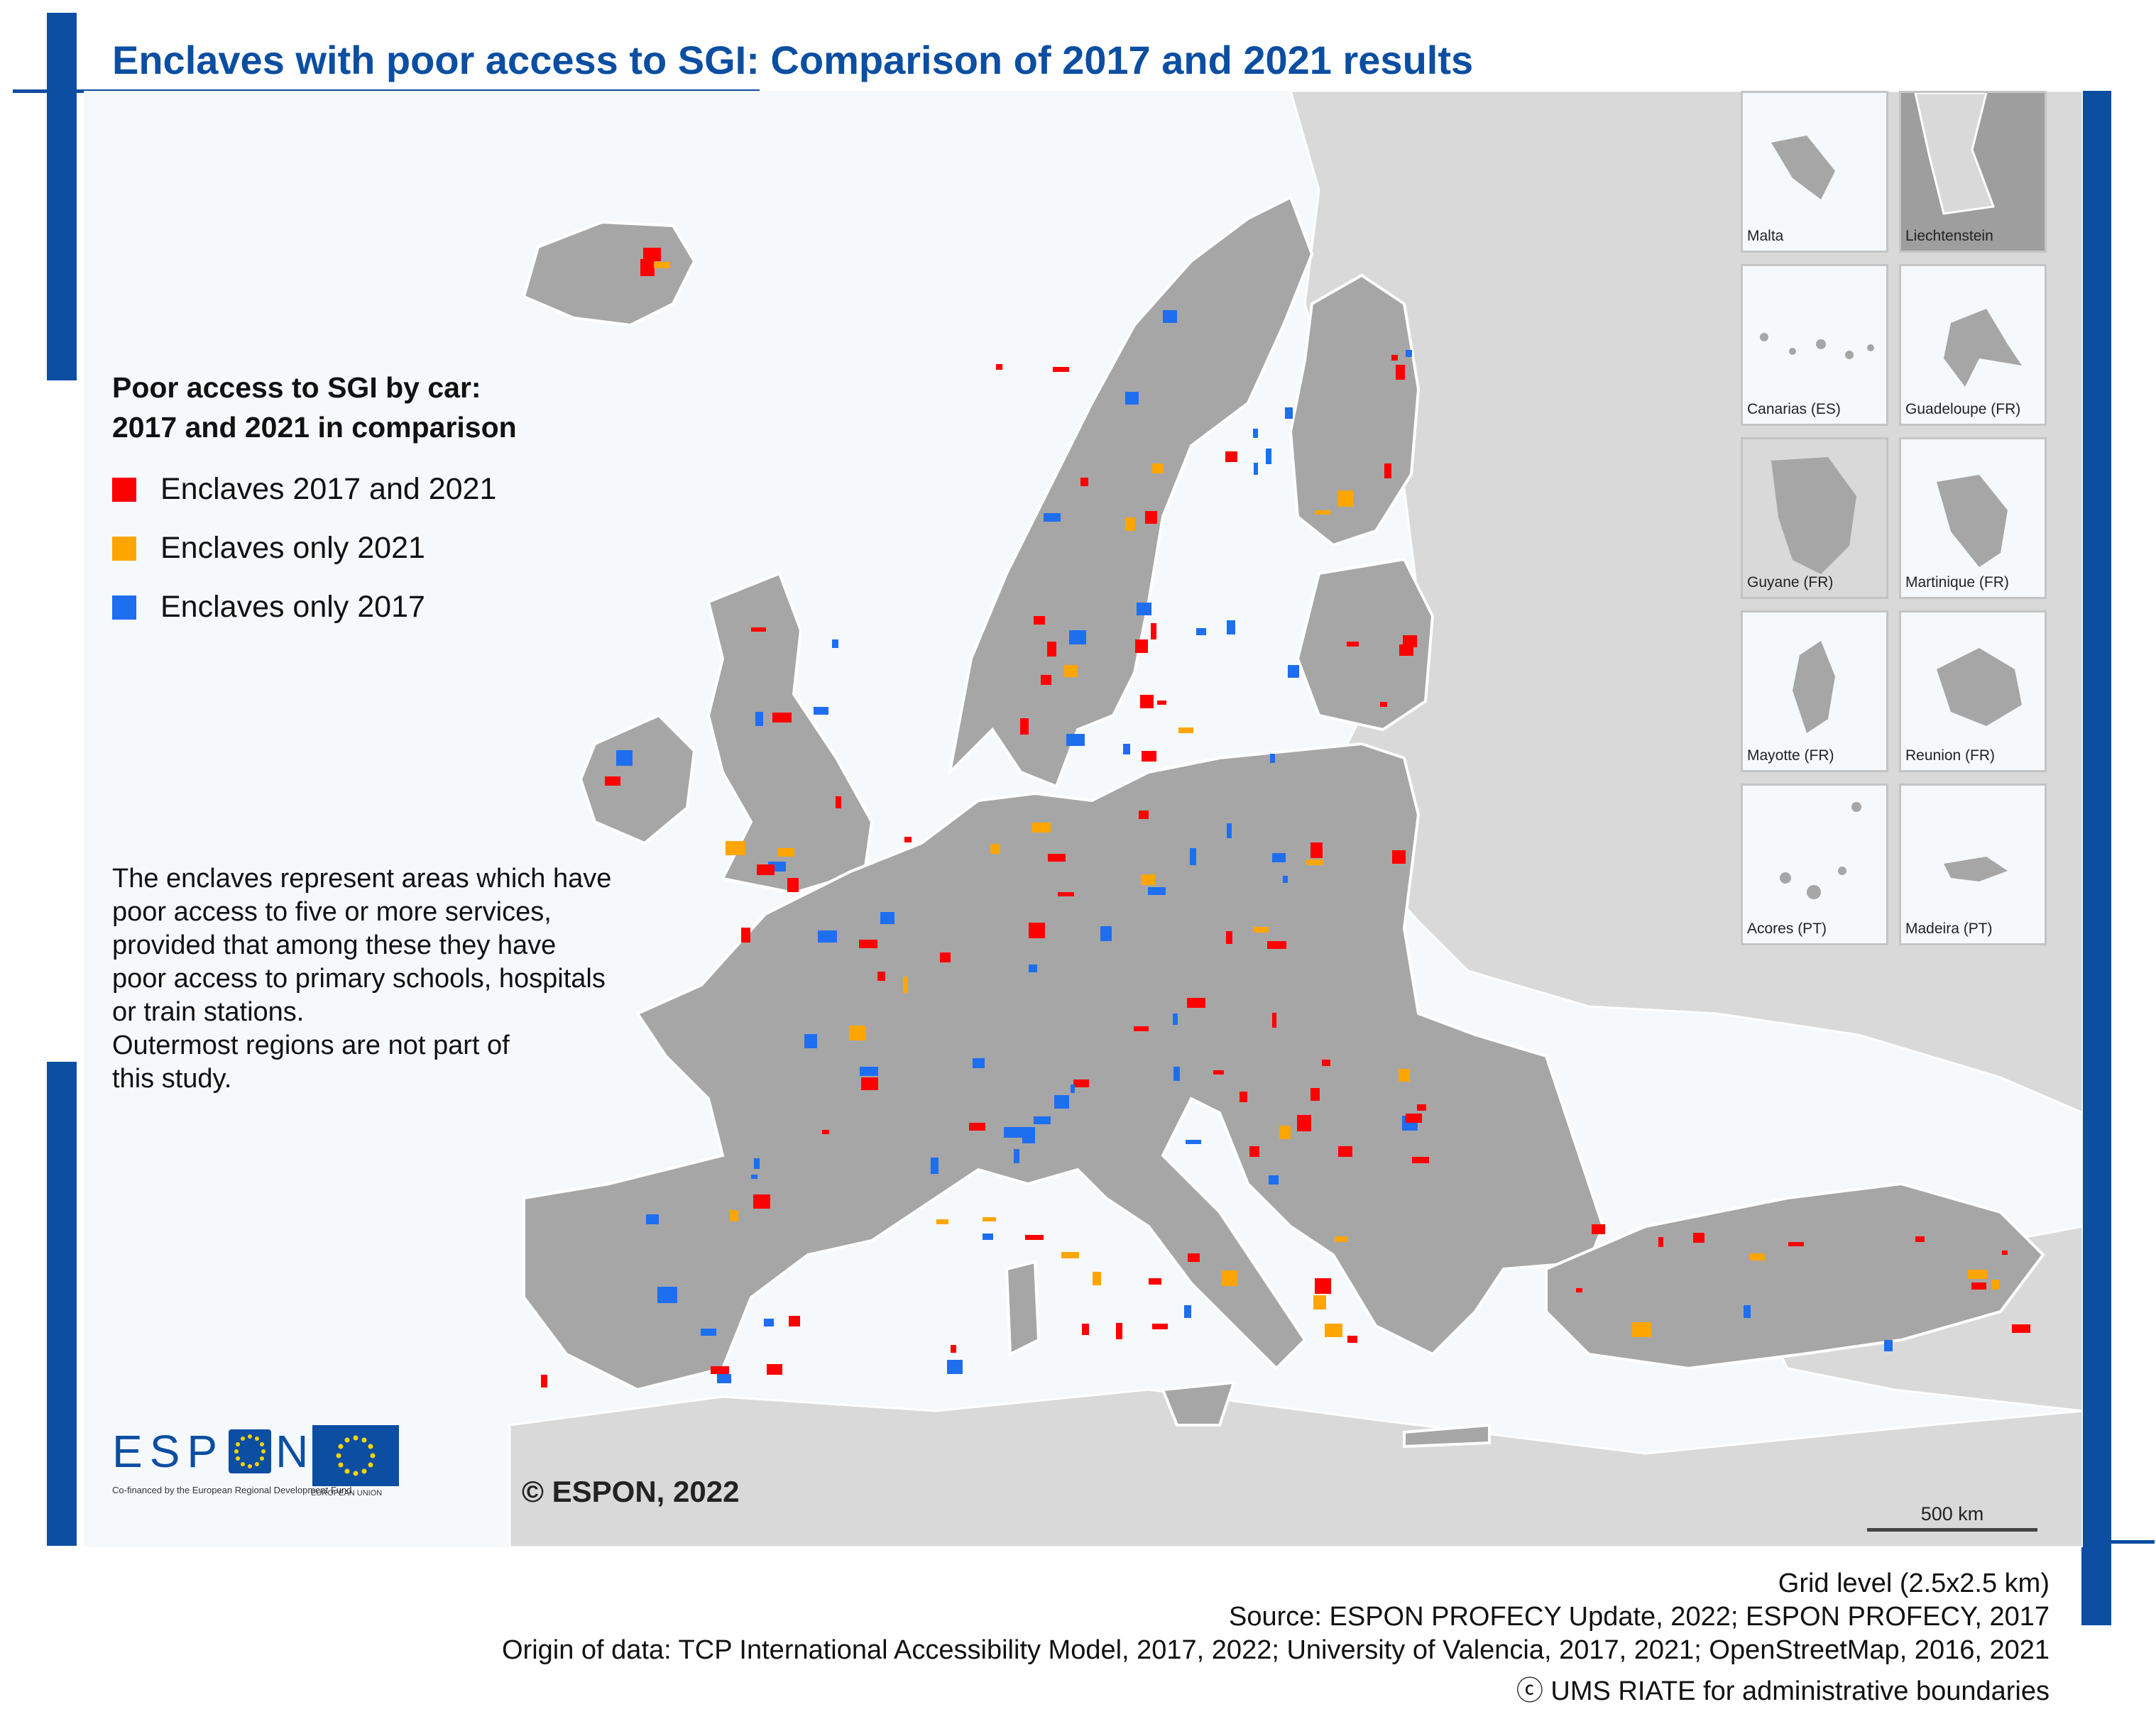 This screenshot has height=1714, width=2156. What do you see at coordinates (1295, 1467) in the screenshot?
I see `north-africa-land` at bounding box center [1295, 1467].